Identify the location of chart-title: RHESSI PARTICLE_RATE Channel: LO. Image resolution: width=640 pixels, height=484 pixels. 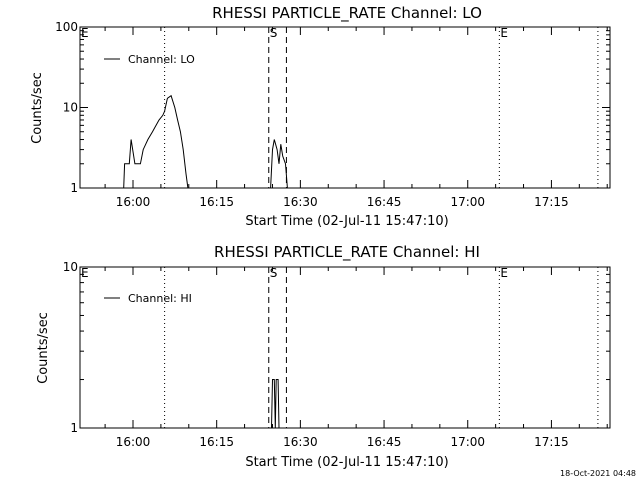
(347, 13).